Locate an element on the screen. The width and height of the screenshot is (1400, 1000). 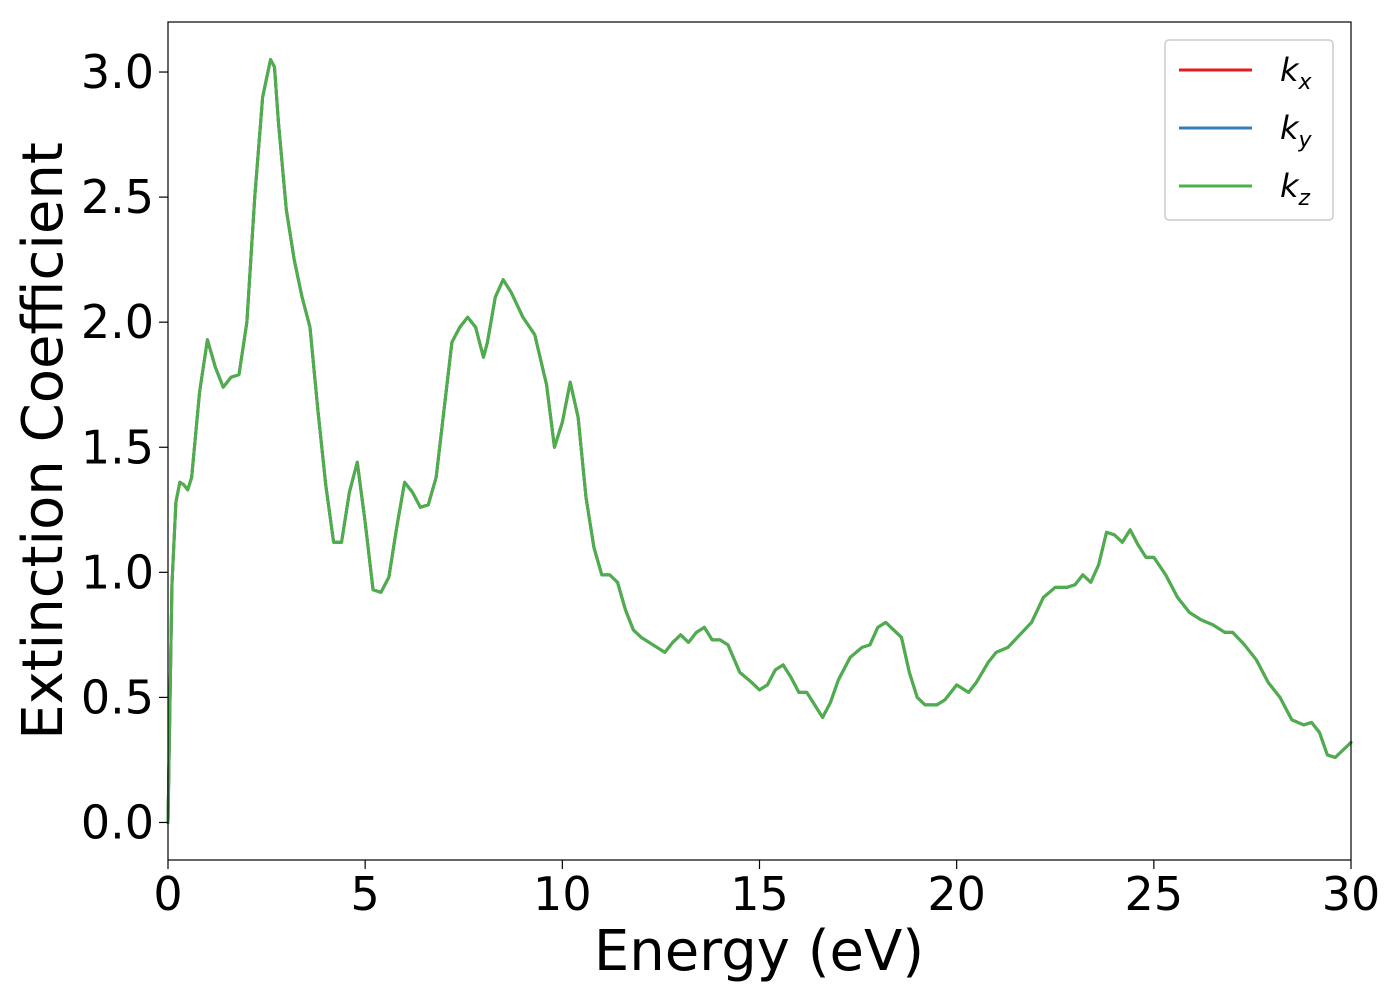
y-tick-label: 2.0 is located at coordinates (117, 322).